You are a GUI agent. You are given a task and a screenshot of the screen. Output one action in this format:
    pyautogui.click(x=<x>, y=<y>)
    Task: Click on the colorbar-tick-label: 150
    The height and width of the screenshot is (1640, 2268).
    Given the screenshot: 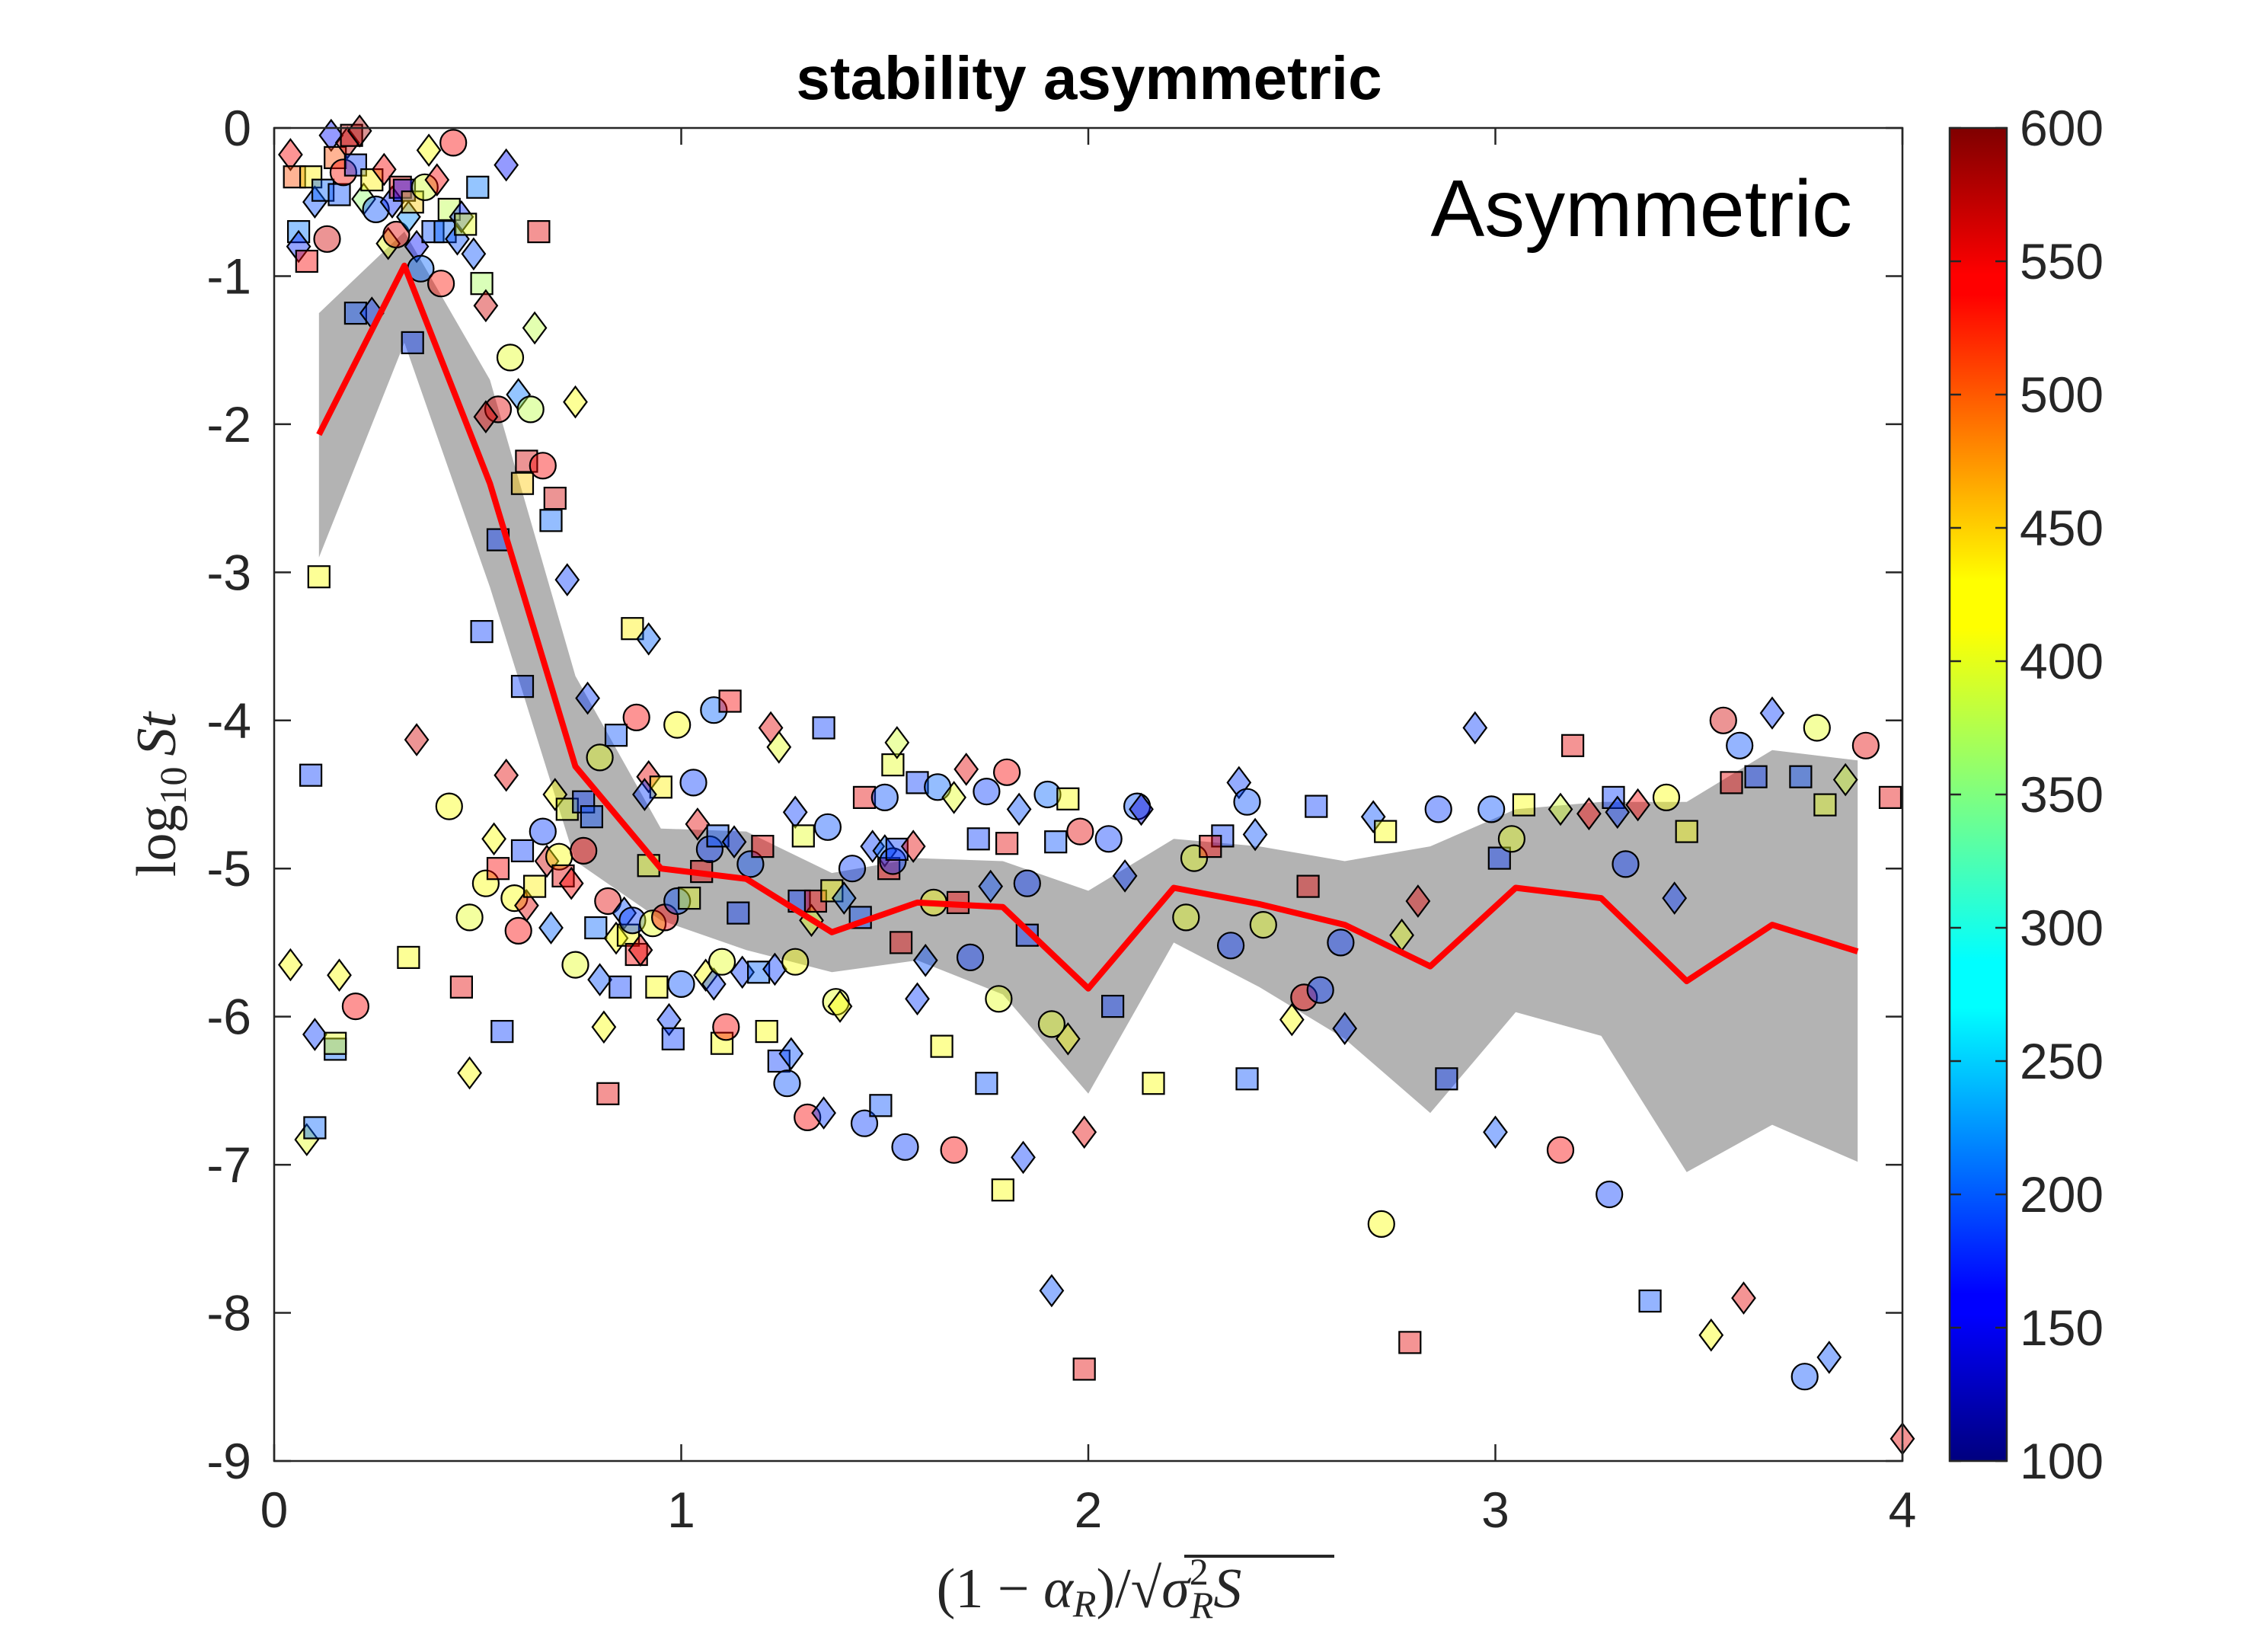 What is the action you would take?
    pyautogui.click(x=2061, y=1328)
    